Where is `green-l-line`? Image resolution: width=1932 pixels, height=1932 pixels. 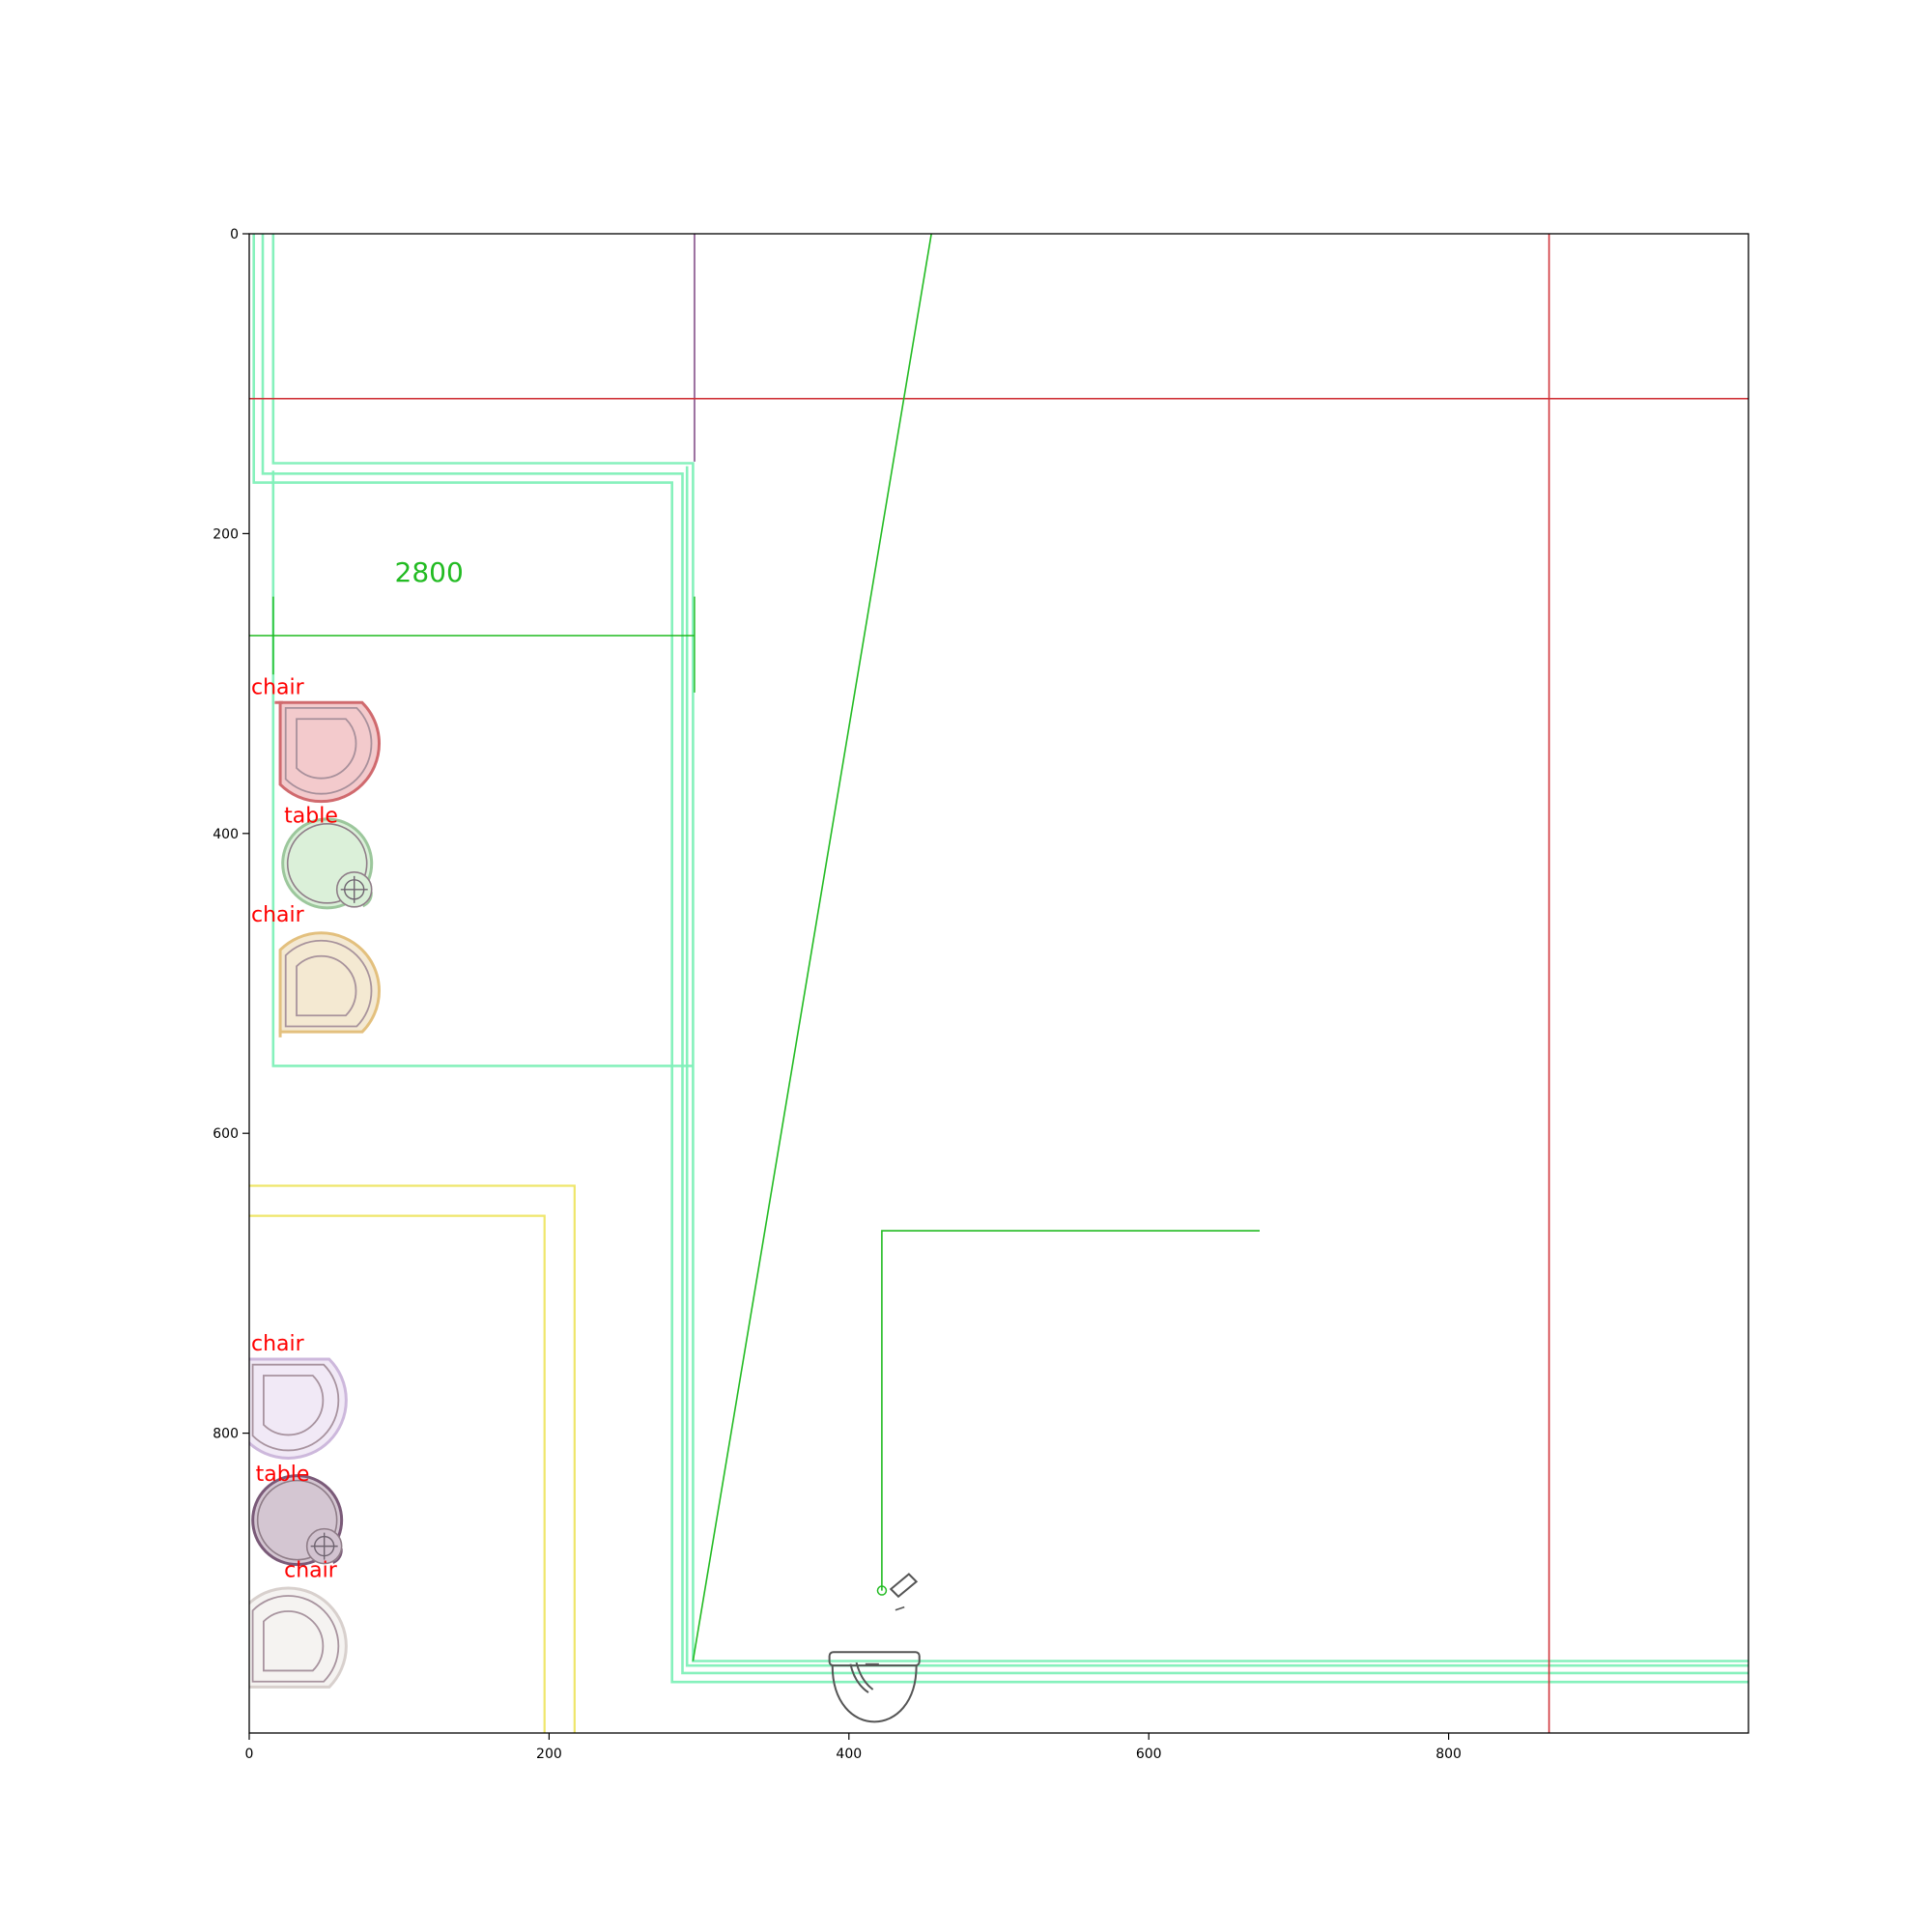
green-l-line is located at coordinates (1070, 1410).